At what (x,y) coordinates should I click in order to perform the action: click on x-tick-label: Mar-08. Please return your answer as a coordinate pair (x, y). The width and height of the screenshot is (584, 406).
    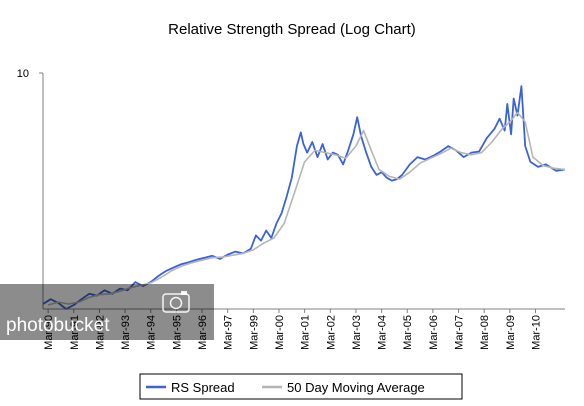
    Looking at the image, I should click on (485, 332).